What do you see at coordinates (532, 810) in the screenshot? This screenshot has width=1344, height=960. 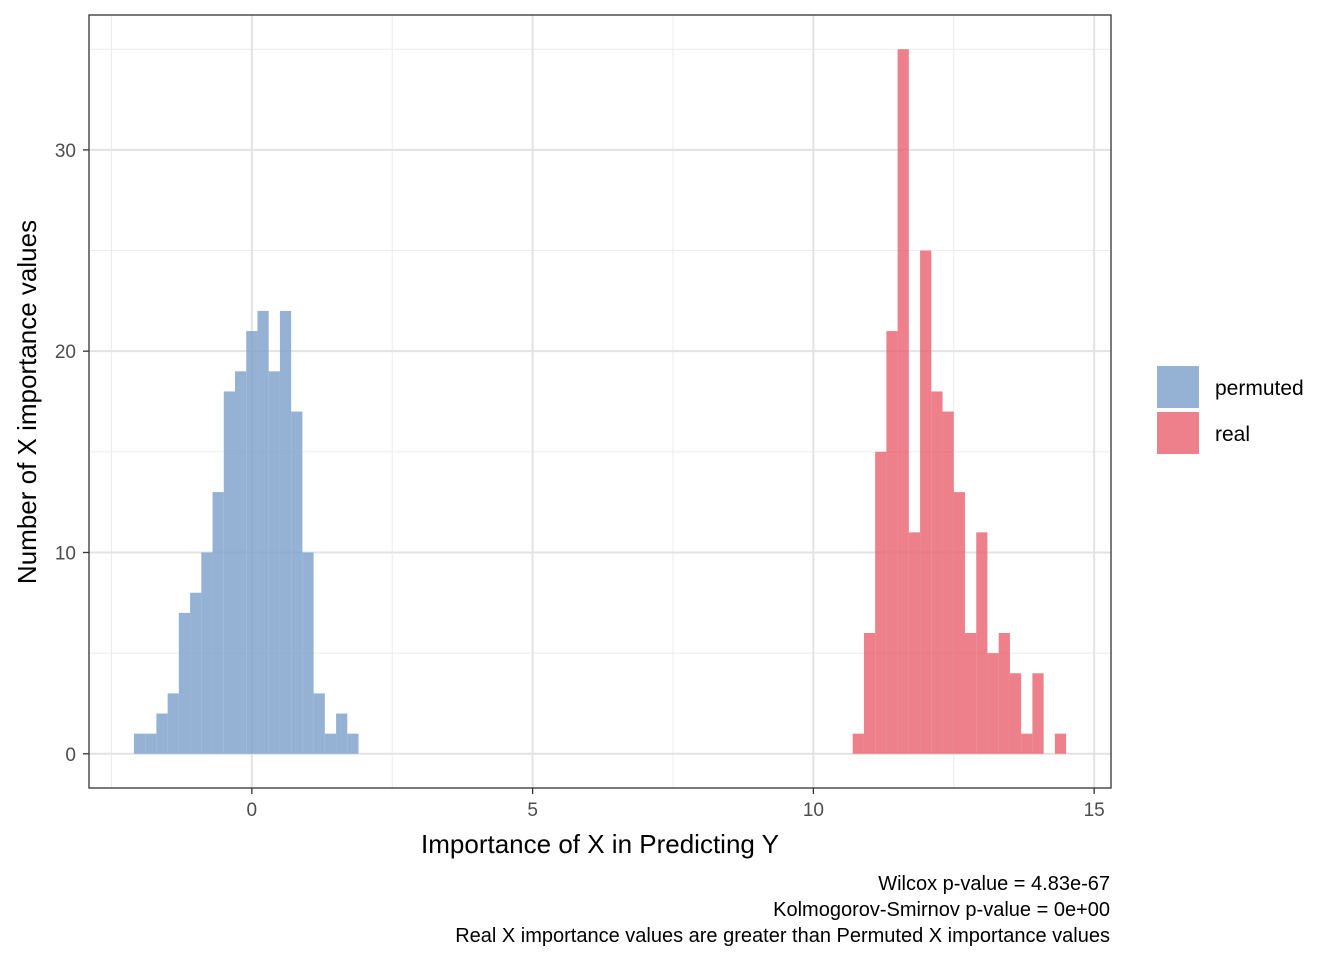 I see `x-tick-label: 5` at bounding box center [532, 810].